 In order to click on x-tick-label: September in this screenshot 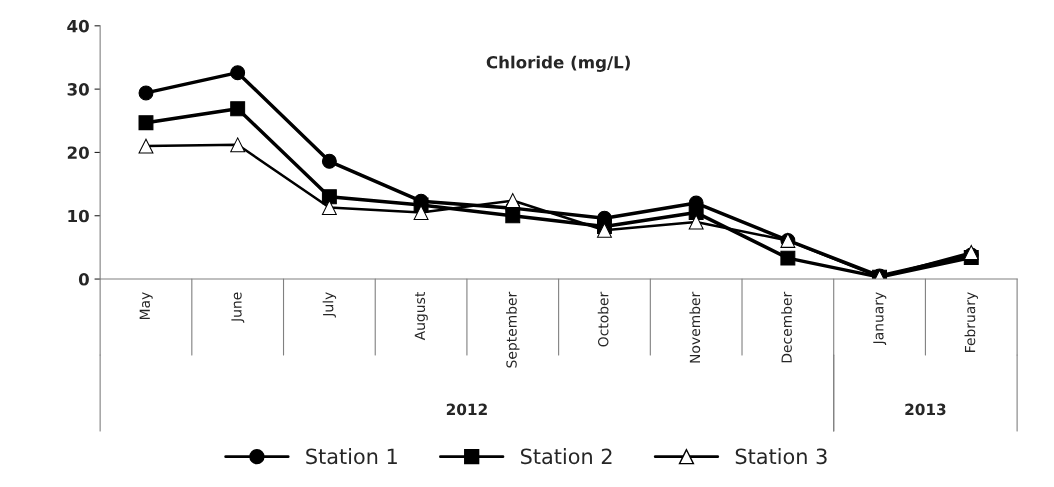, I will do `click(513, 329)`.